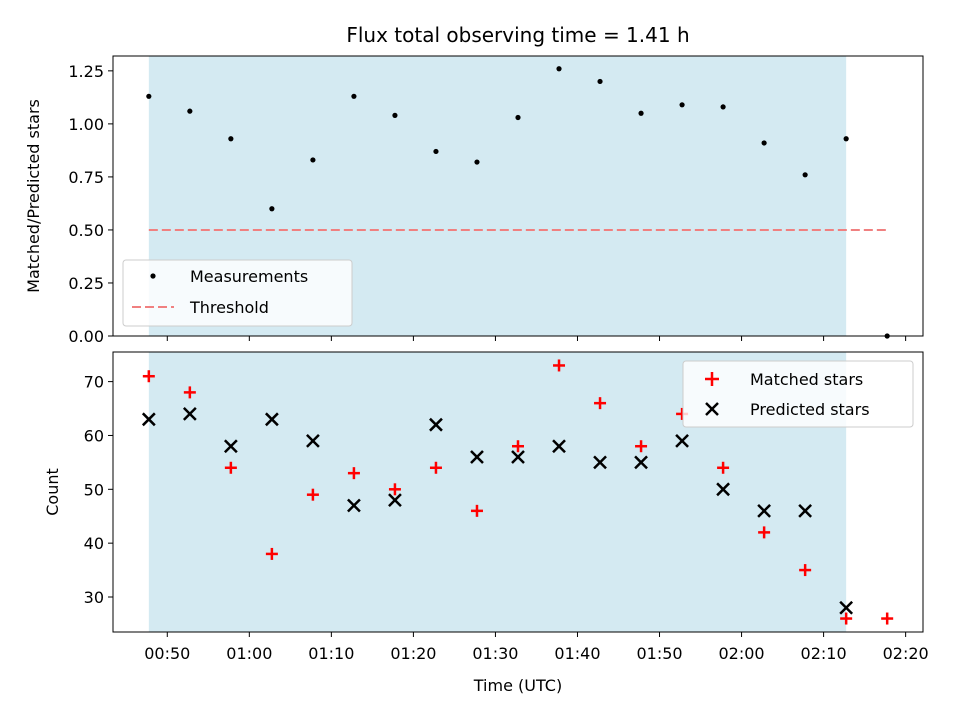 The image size is (960, 720). Describe the element at coordinates (153, 276) in the screenshot. I see `legend-measurements-marker` at that location.